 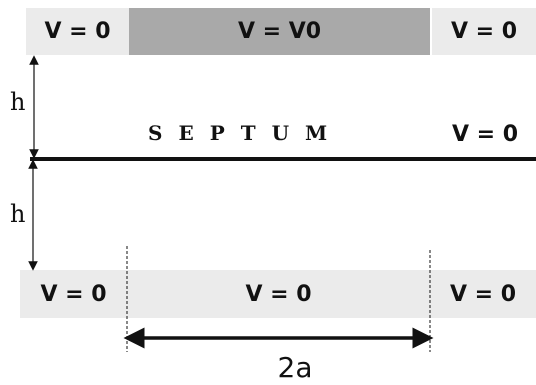 I want to click on septum-label: SEPTUM, so click(x=246, y=133).